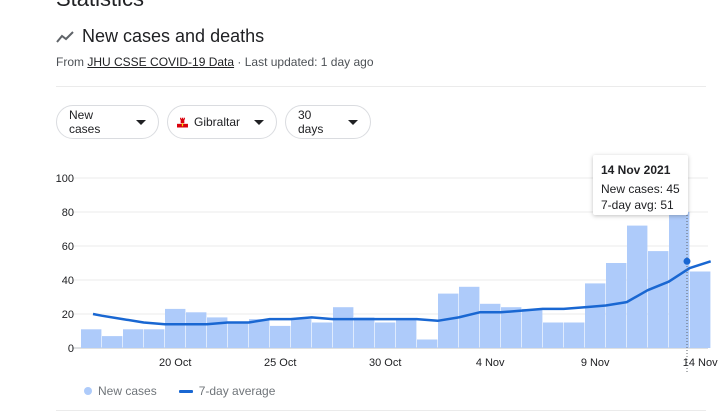  I want to click on tooltip-new-cases: New cases: 45, so click(640, 189).